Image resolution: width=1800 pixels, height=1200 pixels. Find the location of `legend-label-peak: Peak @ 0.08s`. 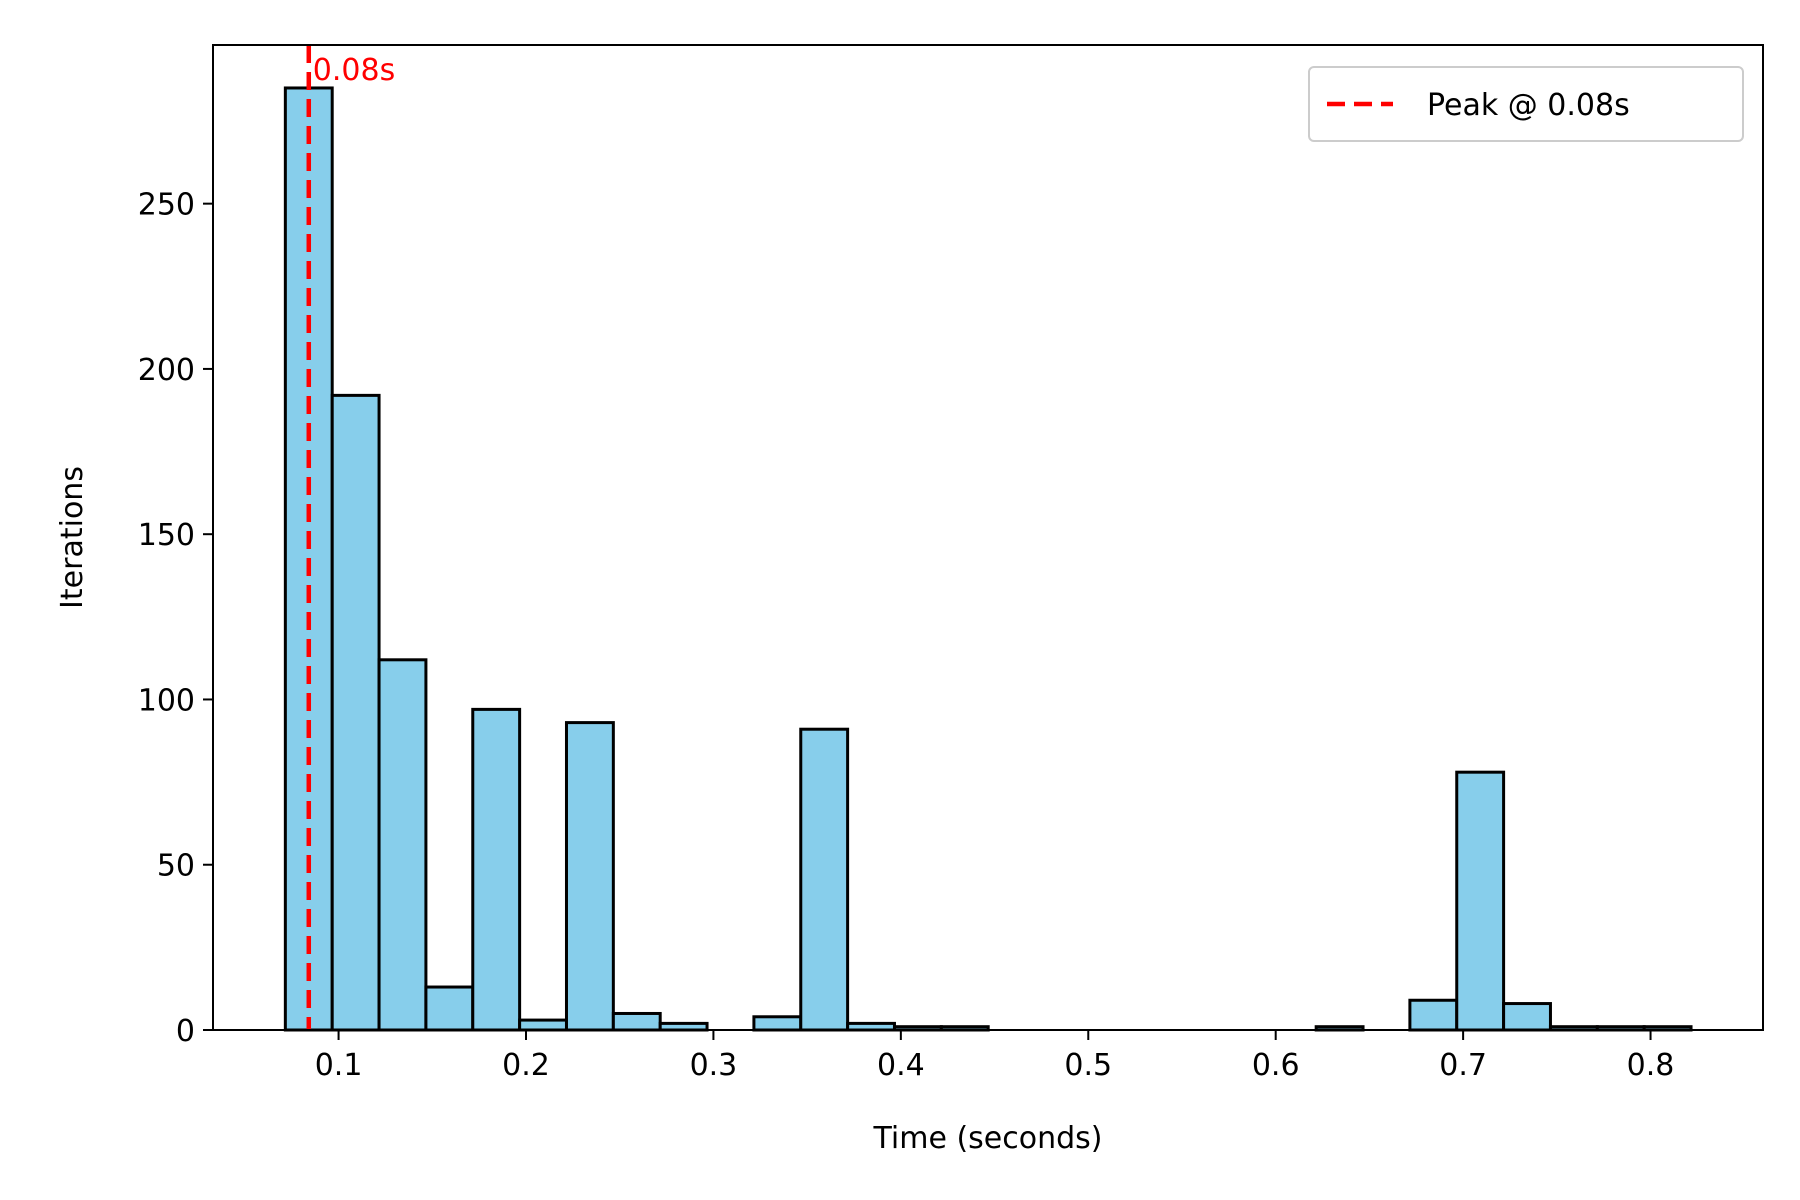

legend-label-peak: Peak @ 0.08s is located at coordinates (1528, 105).